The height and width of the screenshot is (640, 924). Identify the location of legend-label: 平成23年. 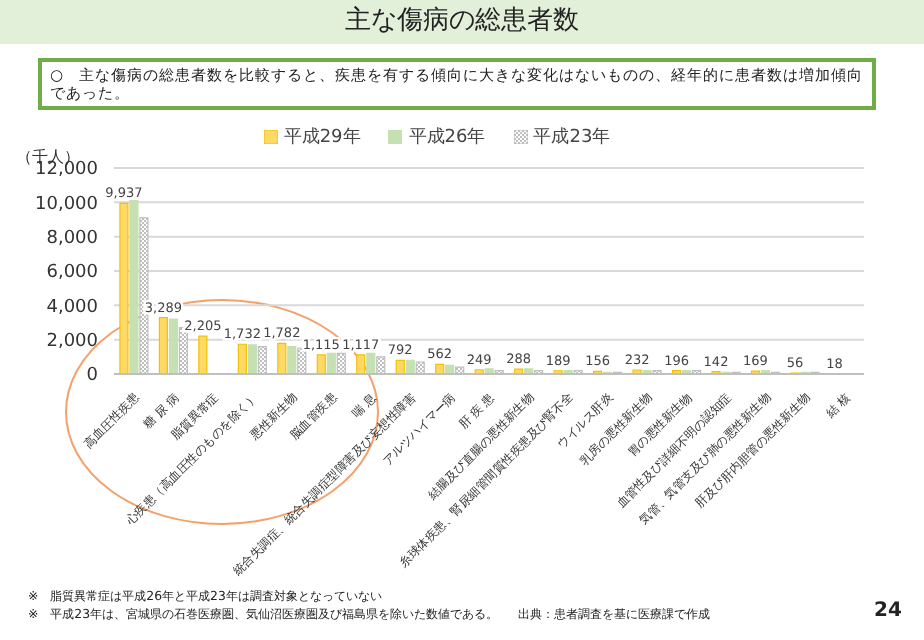
(571, 137).